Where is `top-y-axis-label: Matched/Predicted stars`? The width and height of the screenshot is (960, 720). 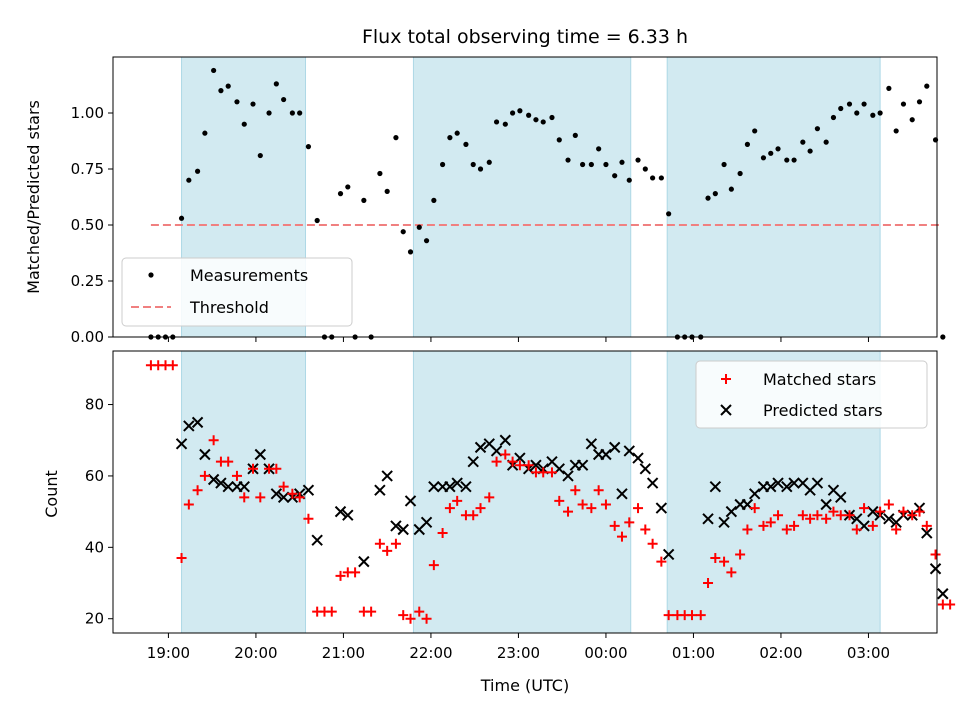 top-y-axis-label: Matched/Predicted stars is located at coordinates (33, 197).